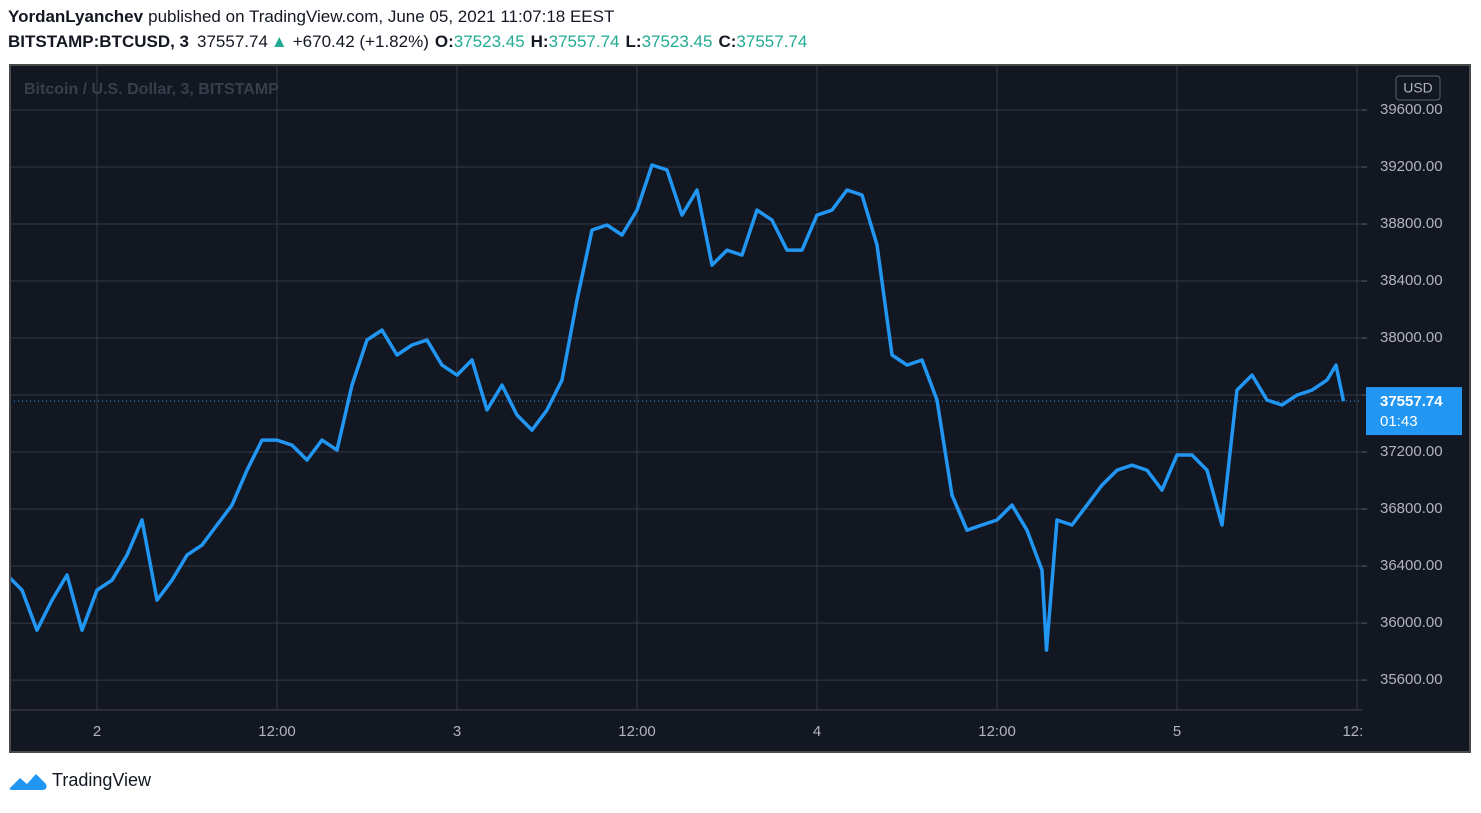  I want to click on l-value: 37523.45, so click(677, 41).